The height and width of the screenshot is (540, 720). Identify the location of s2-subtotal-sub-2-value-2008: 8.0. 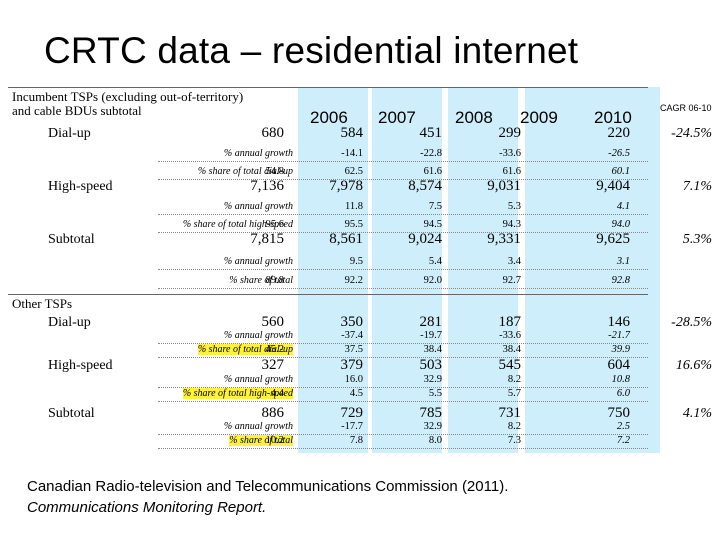
(435, 440).